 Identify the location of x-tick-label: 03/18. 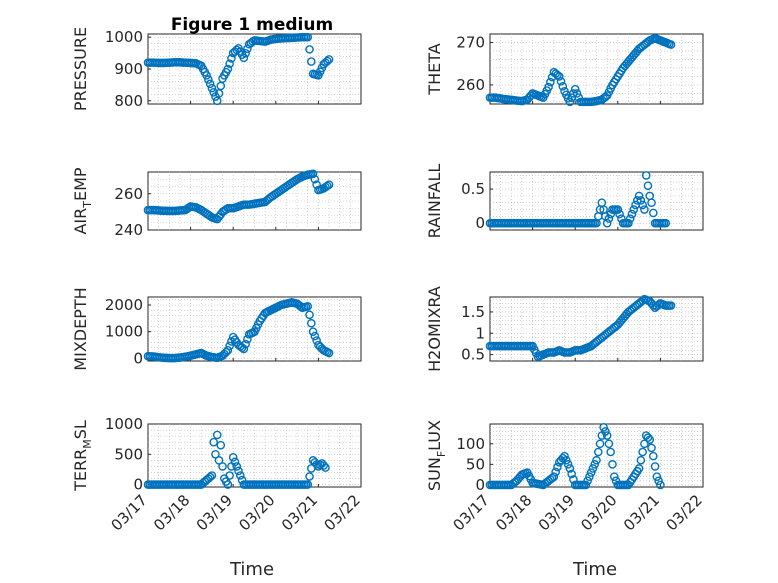
(513, 512).